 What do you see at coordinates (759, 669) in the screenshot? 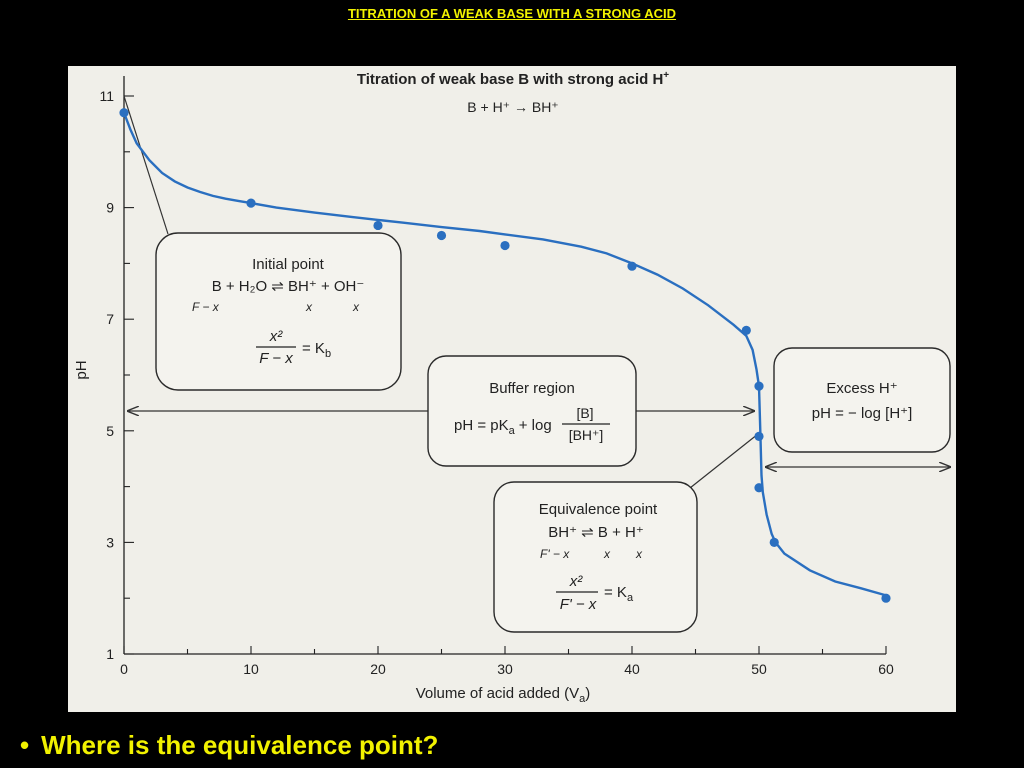
I see `x-tick-label: 50` at bounding box center [759, 669].